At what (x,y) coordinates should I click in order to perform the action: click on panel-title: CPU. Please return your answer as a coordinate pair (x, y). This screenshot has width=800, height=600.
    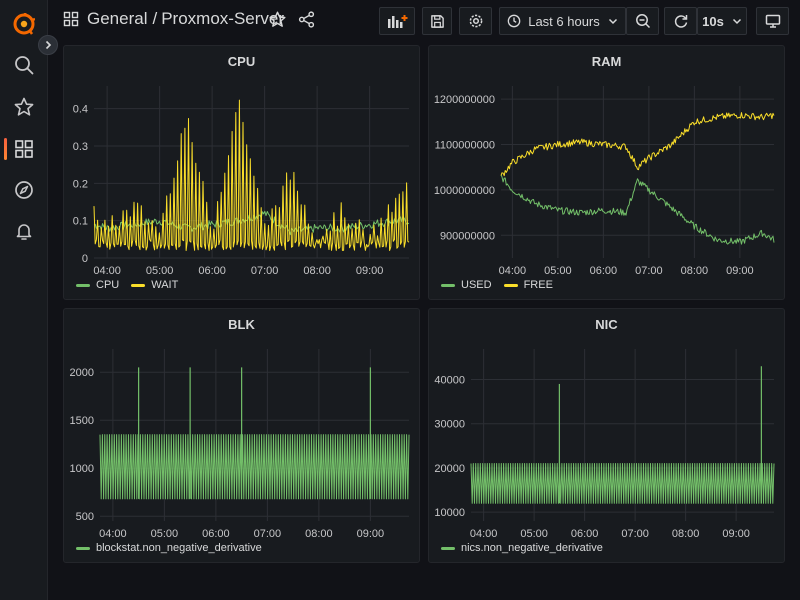
    Looking at the image, I should click on (241, 61).